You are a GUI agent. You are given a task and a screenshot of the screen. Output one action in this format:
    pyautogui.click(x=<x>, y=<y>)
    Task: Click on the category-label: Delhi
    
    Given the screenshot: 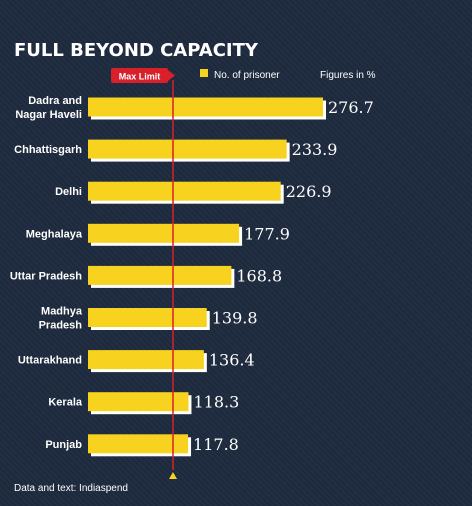 What is the action you would take?
    pyautogui.click(x=68, y=192)
    